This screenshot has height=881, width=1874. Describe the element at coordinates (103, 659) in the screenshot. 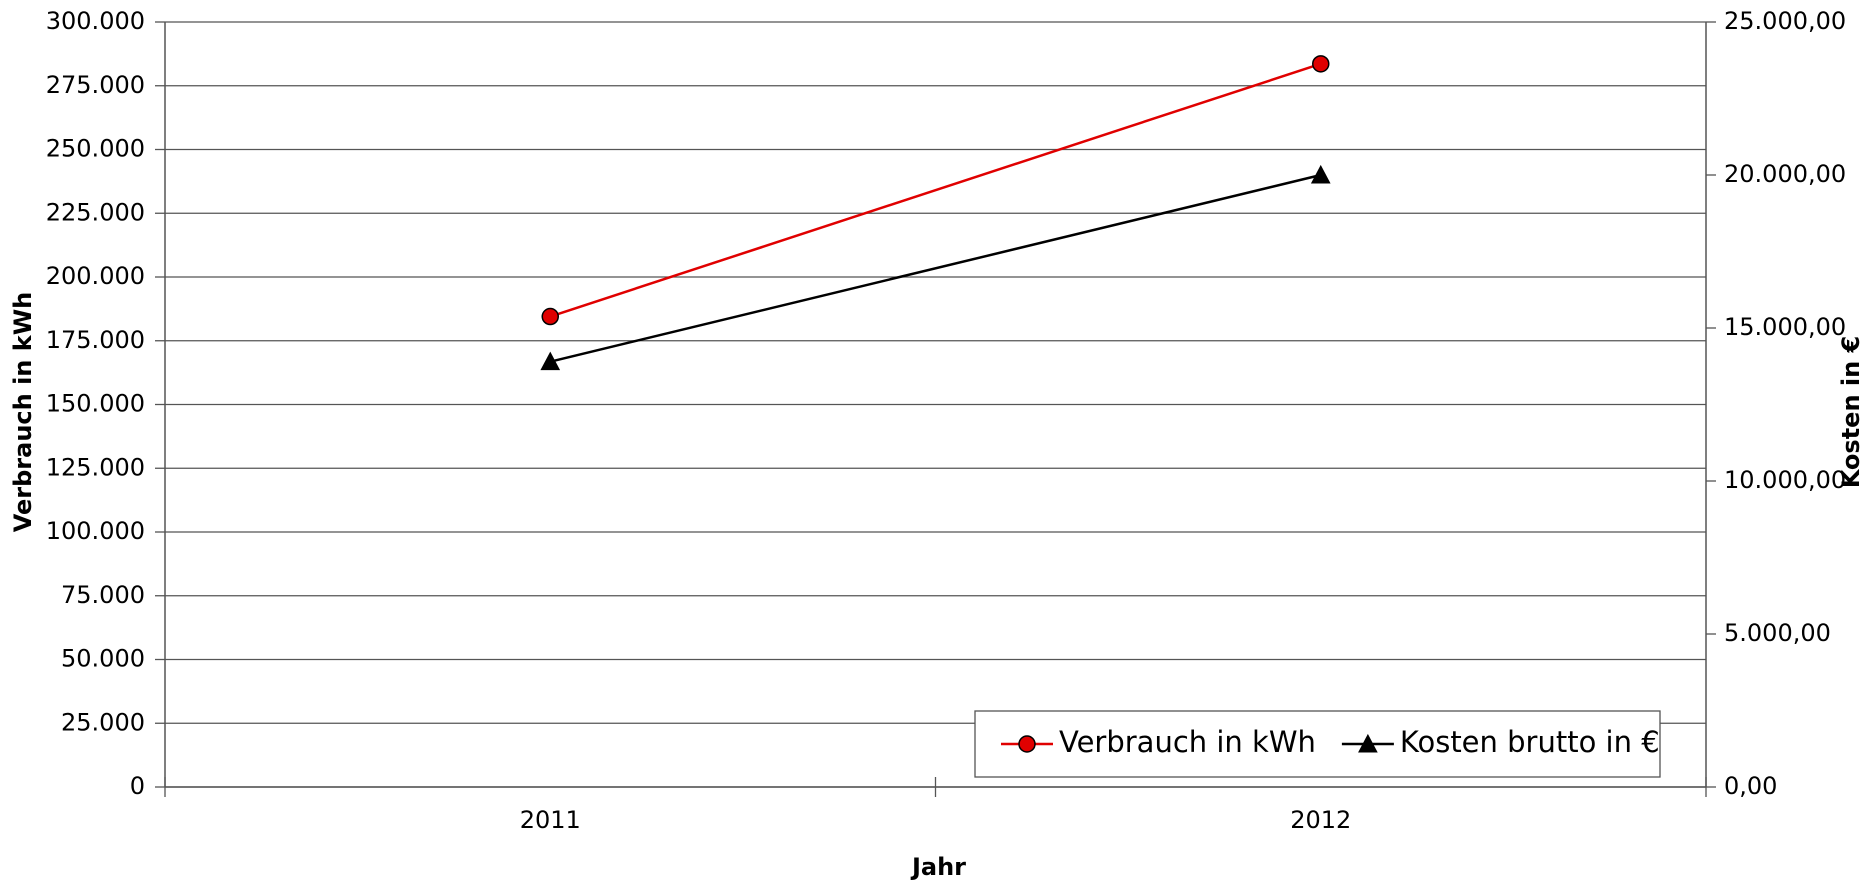

I see `y-tick-label: 50.000` at that location.